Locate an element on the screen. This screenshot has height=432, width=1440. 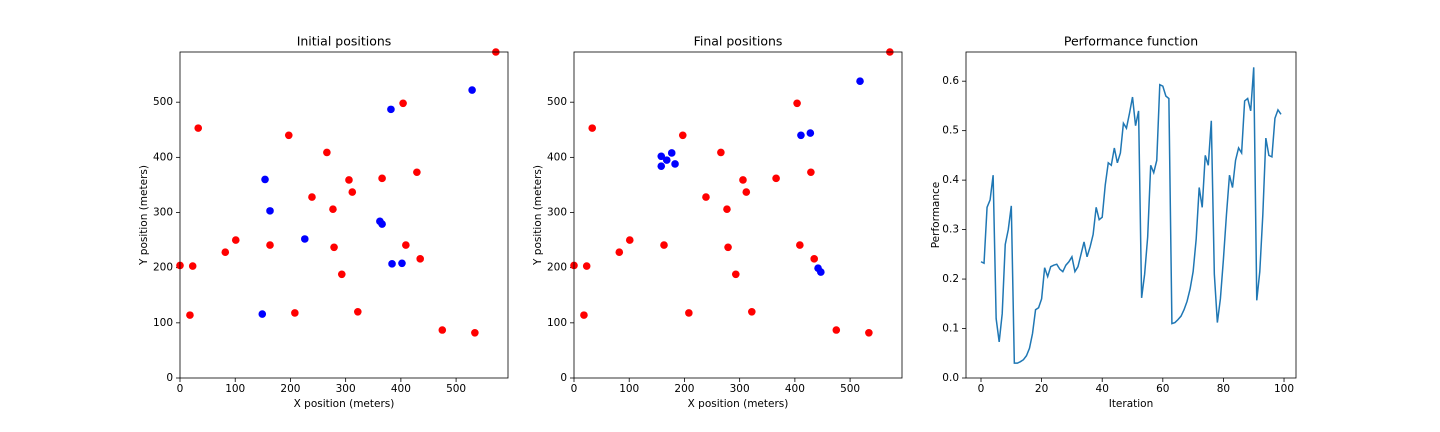
y-tick-label: 0.4 is located at coordinates (950, 180).